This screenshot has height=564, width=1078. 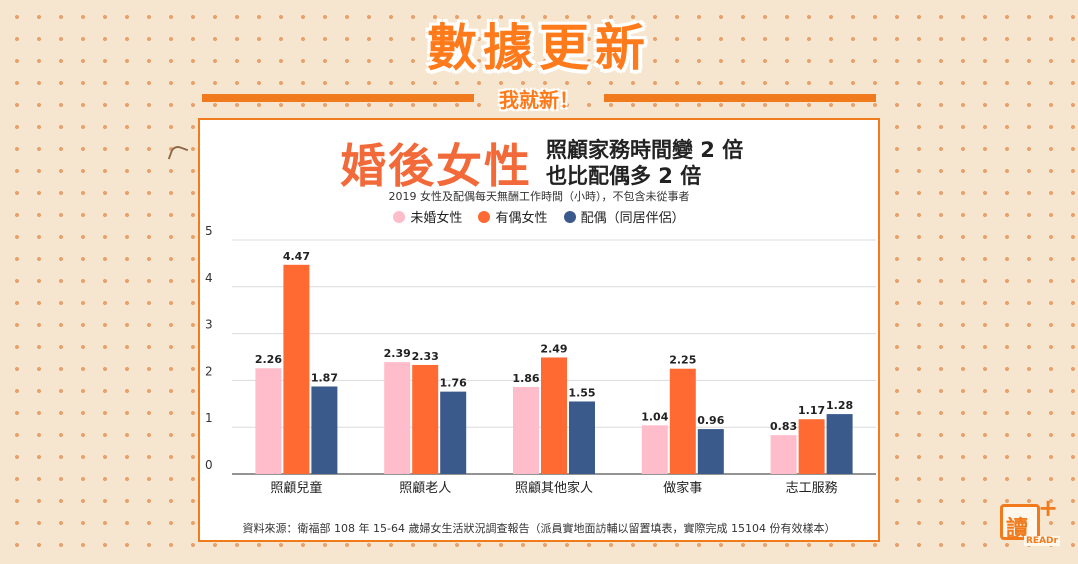 What do you see at coordinates (453, 383) in the screenshot?
I see `data-label: 1.76` at bounding box center [453, 383].